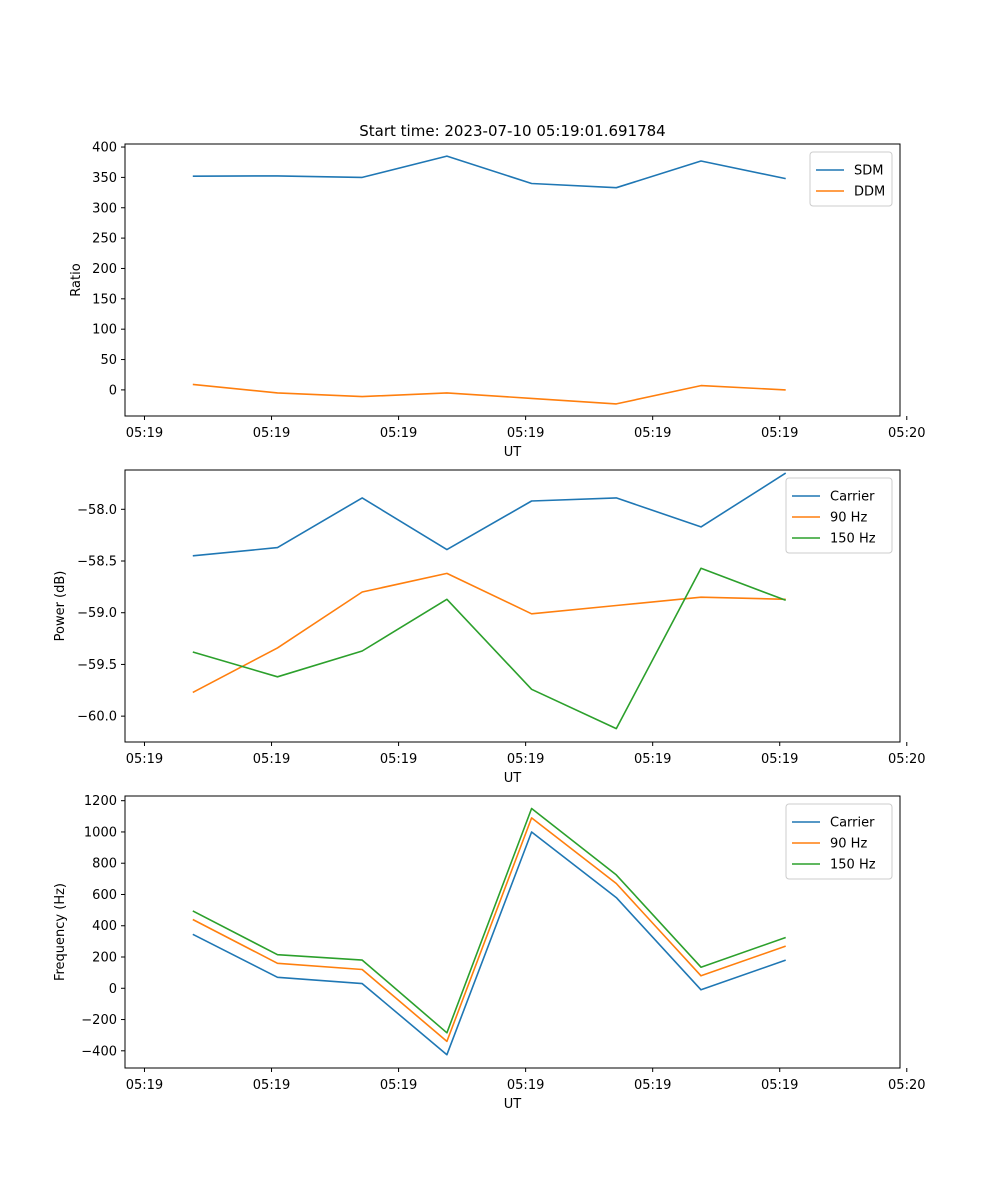  I want to click on y-tick-label: 250, so click(104, 239).